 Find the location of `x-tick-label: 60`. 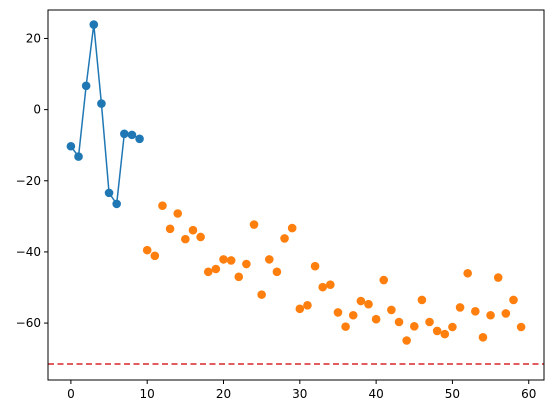

x-tick-label: 60 is located at coordinates (528, 394).